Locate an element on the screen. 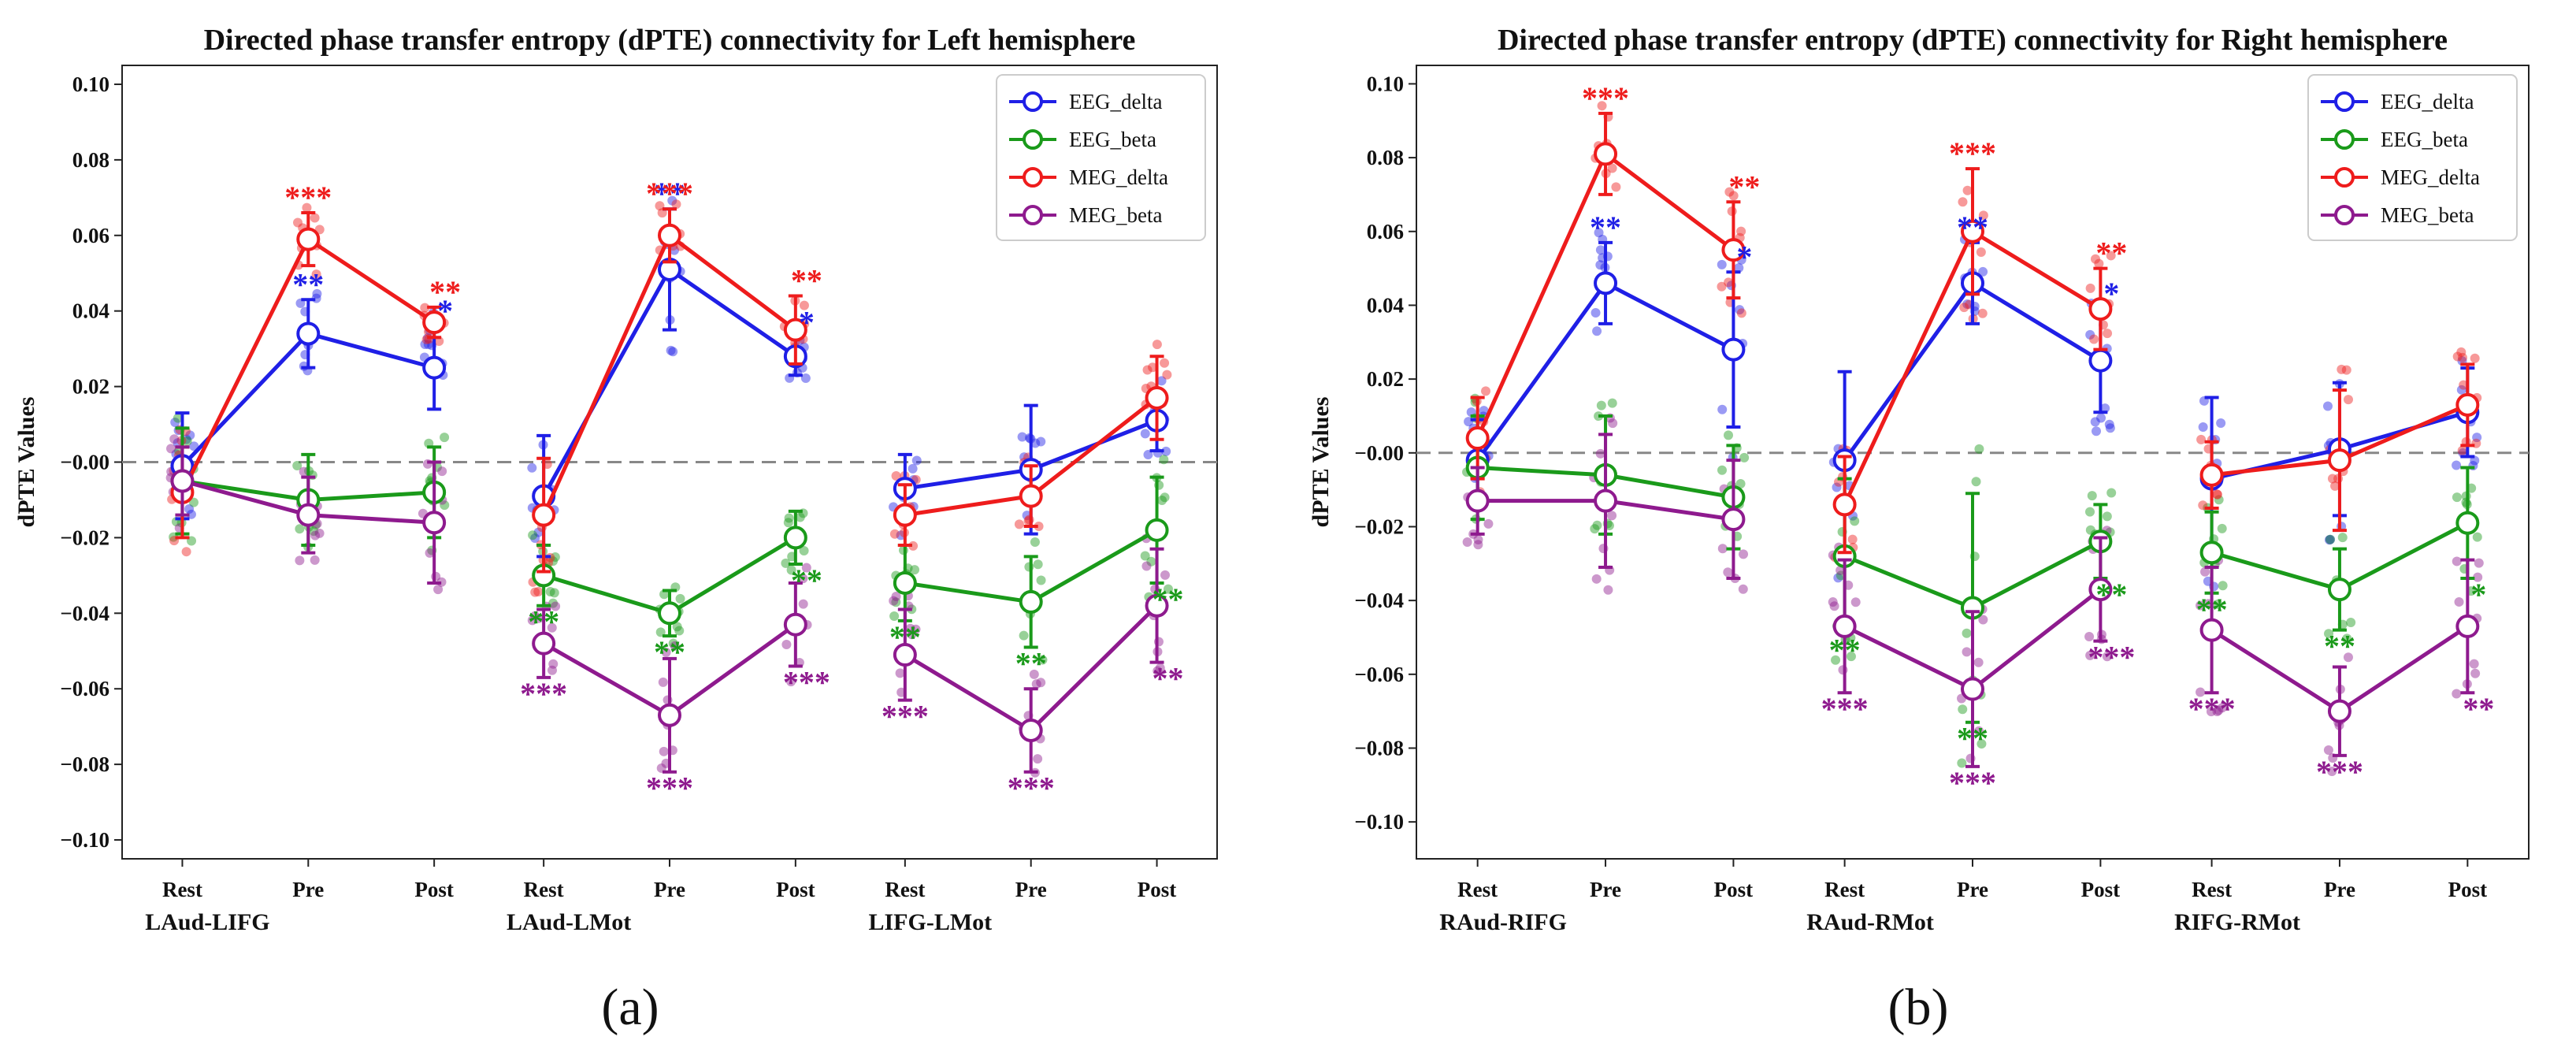 This screenshot has height=1055, width=2576. significance-star: * is located at coordinates (1744, 256).